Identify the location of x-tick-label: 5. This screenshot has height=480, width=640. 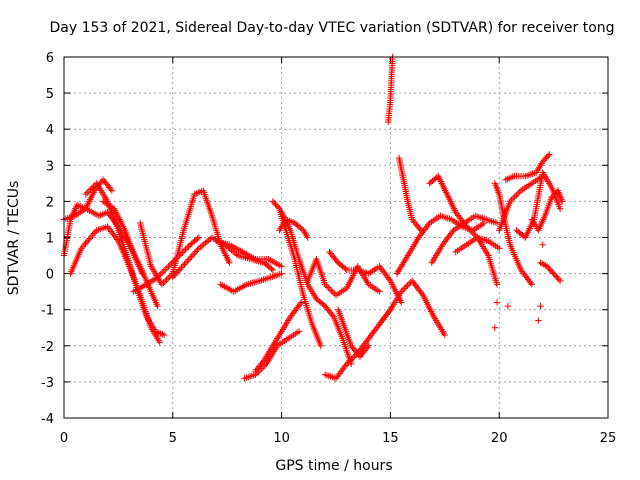
(173, 438).